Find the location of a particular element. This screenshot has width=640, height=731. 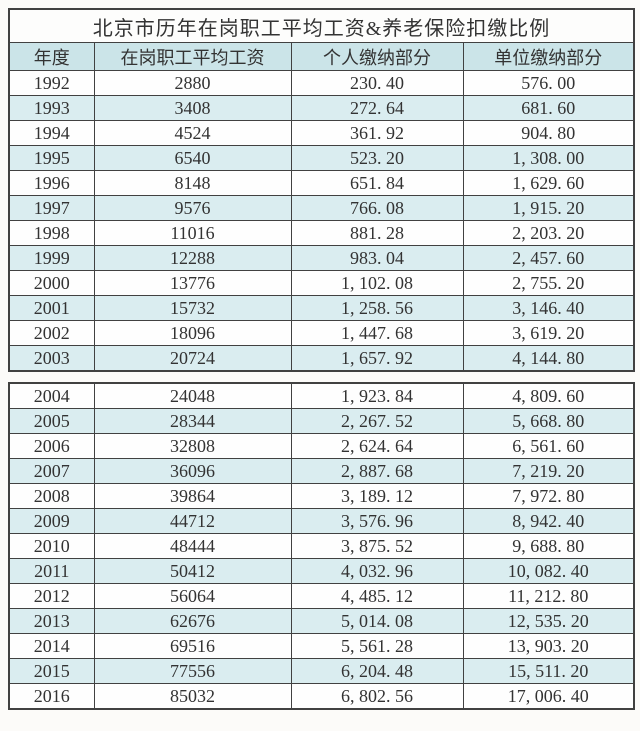

avg-wage-cell: 8148 is located at coordinates (192, 183).